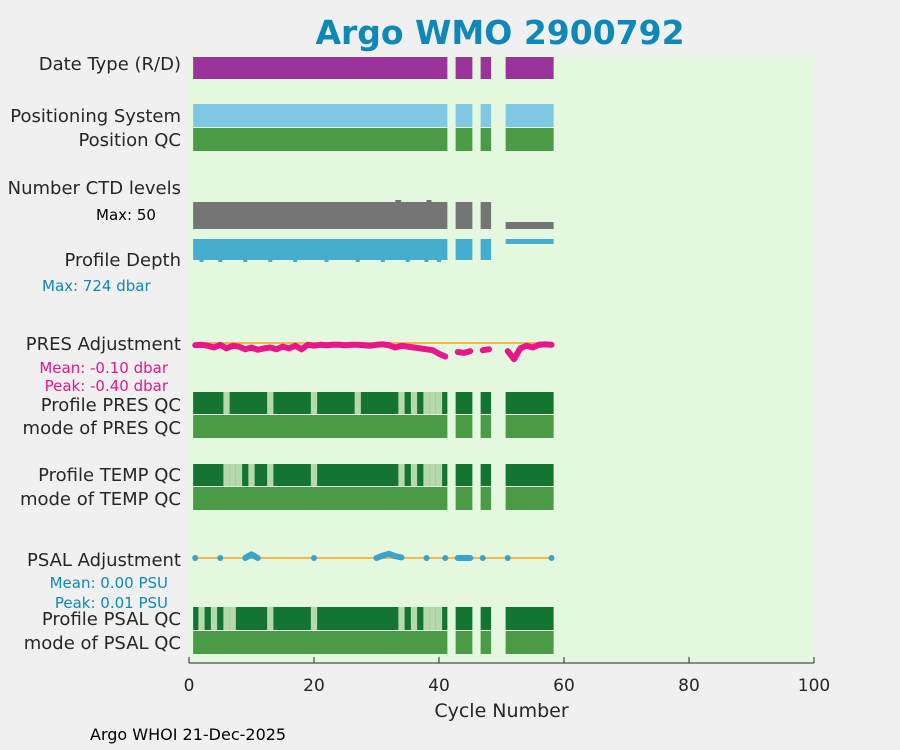 Image resolution: width=900 pixels, height=750 pixels. What do you see at coordinates (373, 475) in the screenshot?
I see `profile-temp-qc-marks` at bounding box center [373, 475].